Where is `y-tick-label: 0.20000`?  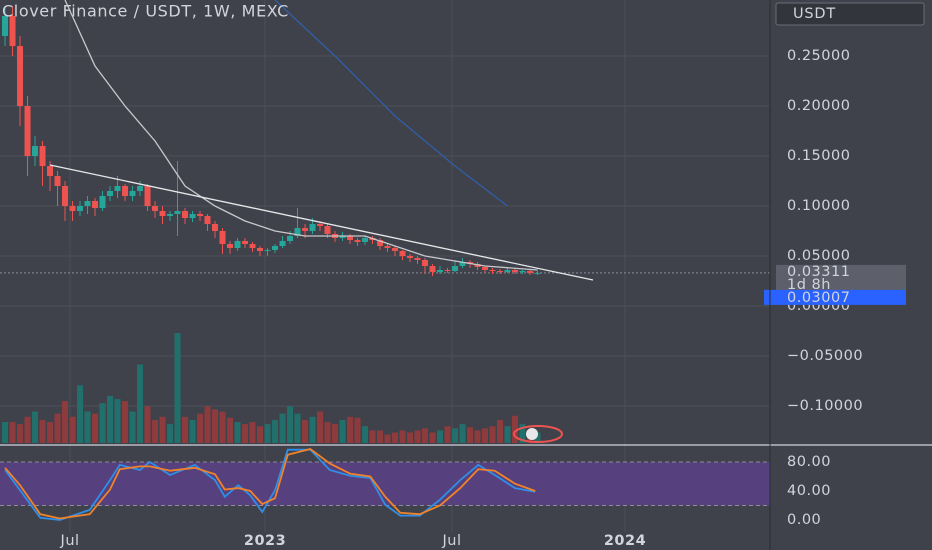
y-tick-label: 0.20000 is located at coordinates (818, 106).